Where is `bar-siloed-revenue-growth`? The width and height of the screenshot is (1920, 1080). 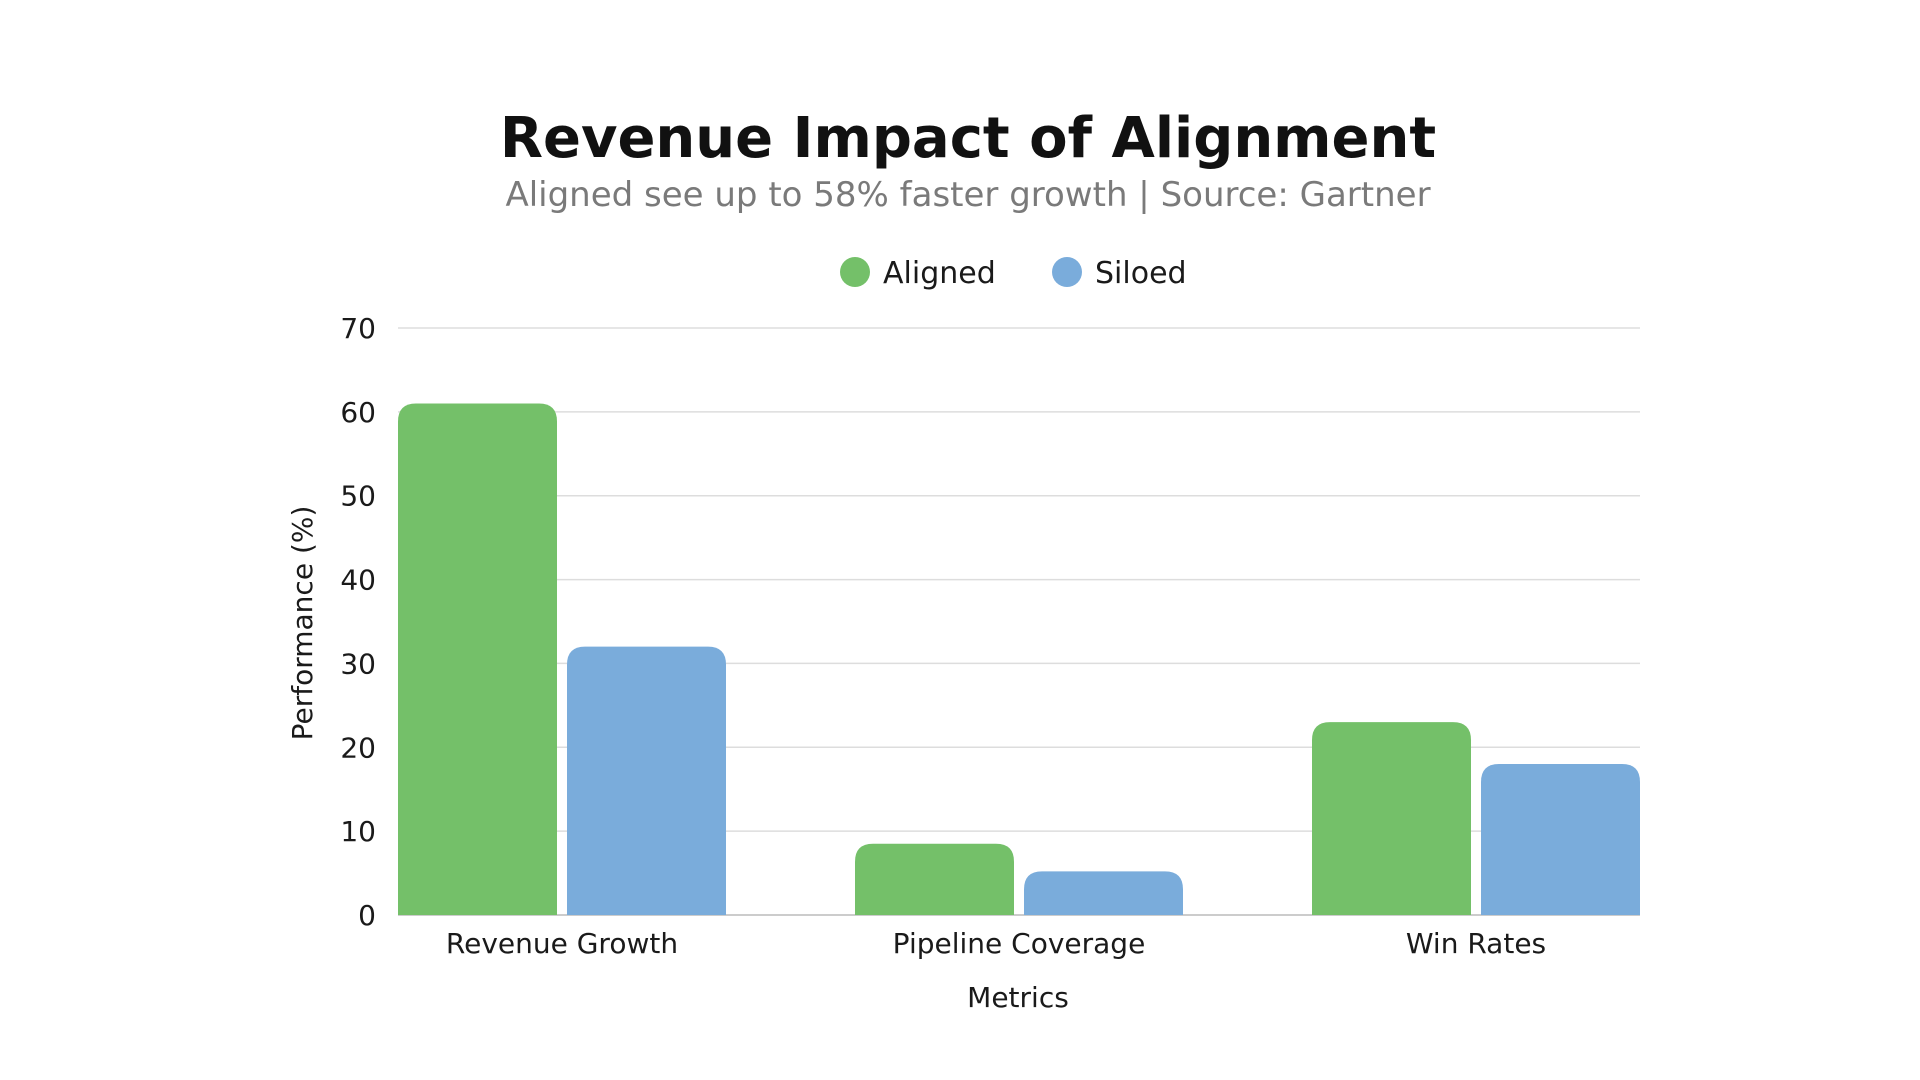 bar-siloed-revenue-growth is located at coordinates (646, 780).